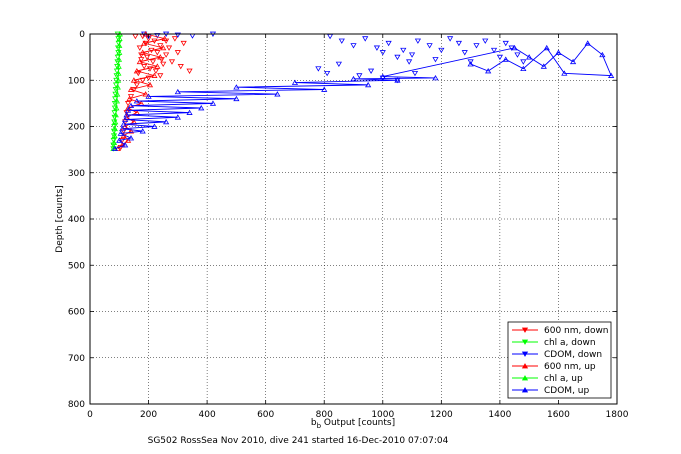 This screenshot has height=454, width=681. Describe the element at coordinates (76, 220) in the screenshot. I see `y-tick-label: 400` at that location.